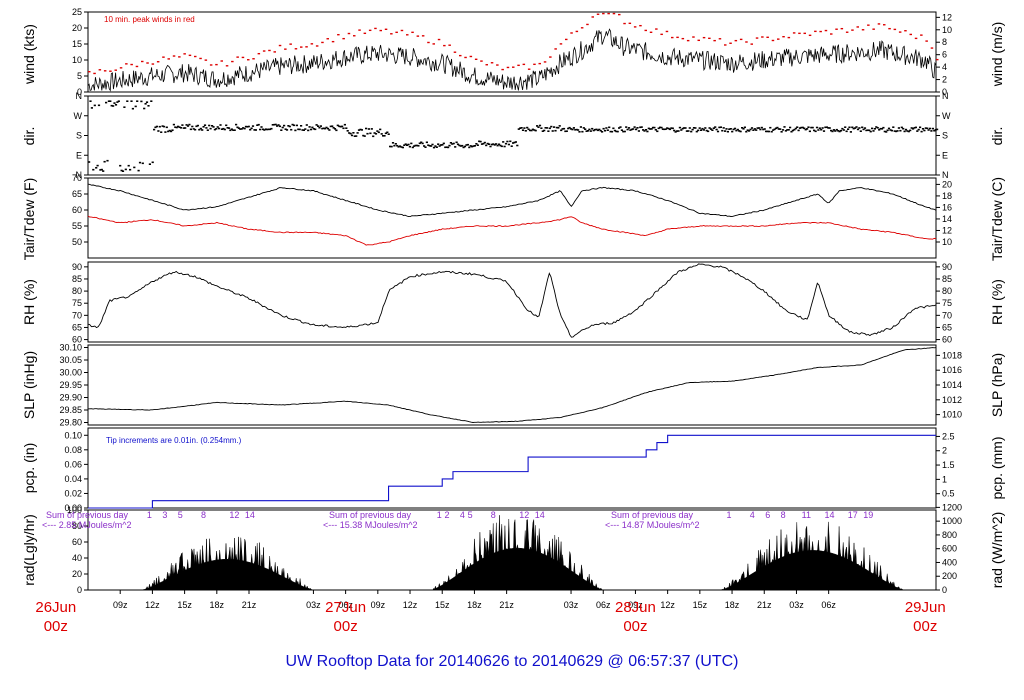  Describe the element at coordinates (474, 605) in the screenshot. I see `x-tick-label: 18z` at that location.